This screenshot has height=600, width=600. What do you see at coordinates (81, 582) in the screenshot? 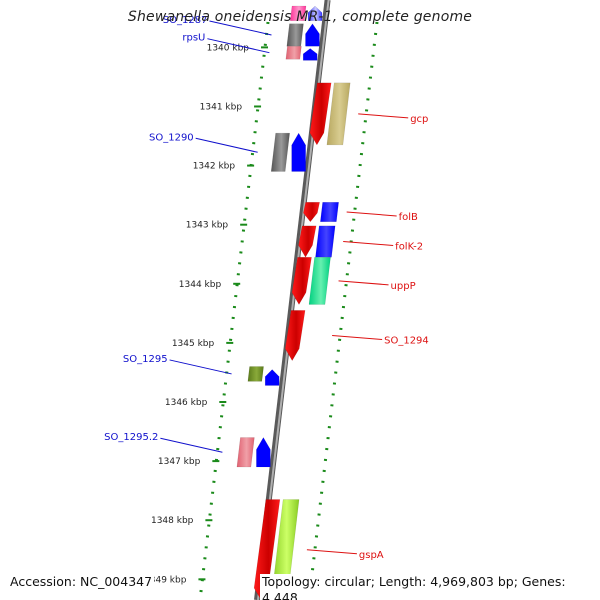
I see `accession-text: Accession: NC_004347` at bounding box center [81, 582].